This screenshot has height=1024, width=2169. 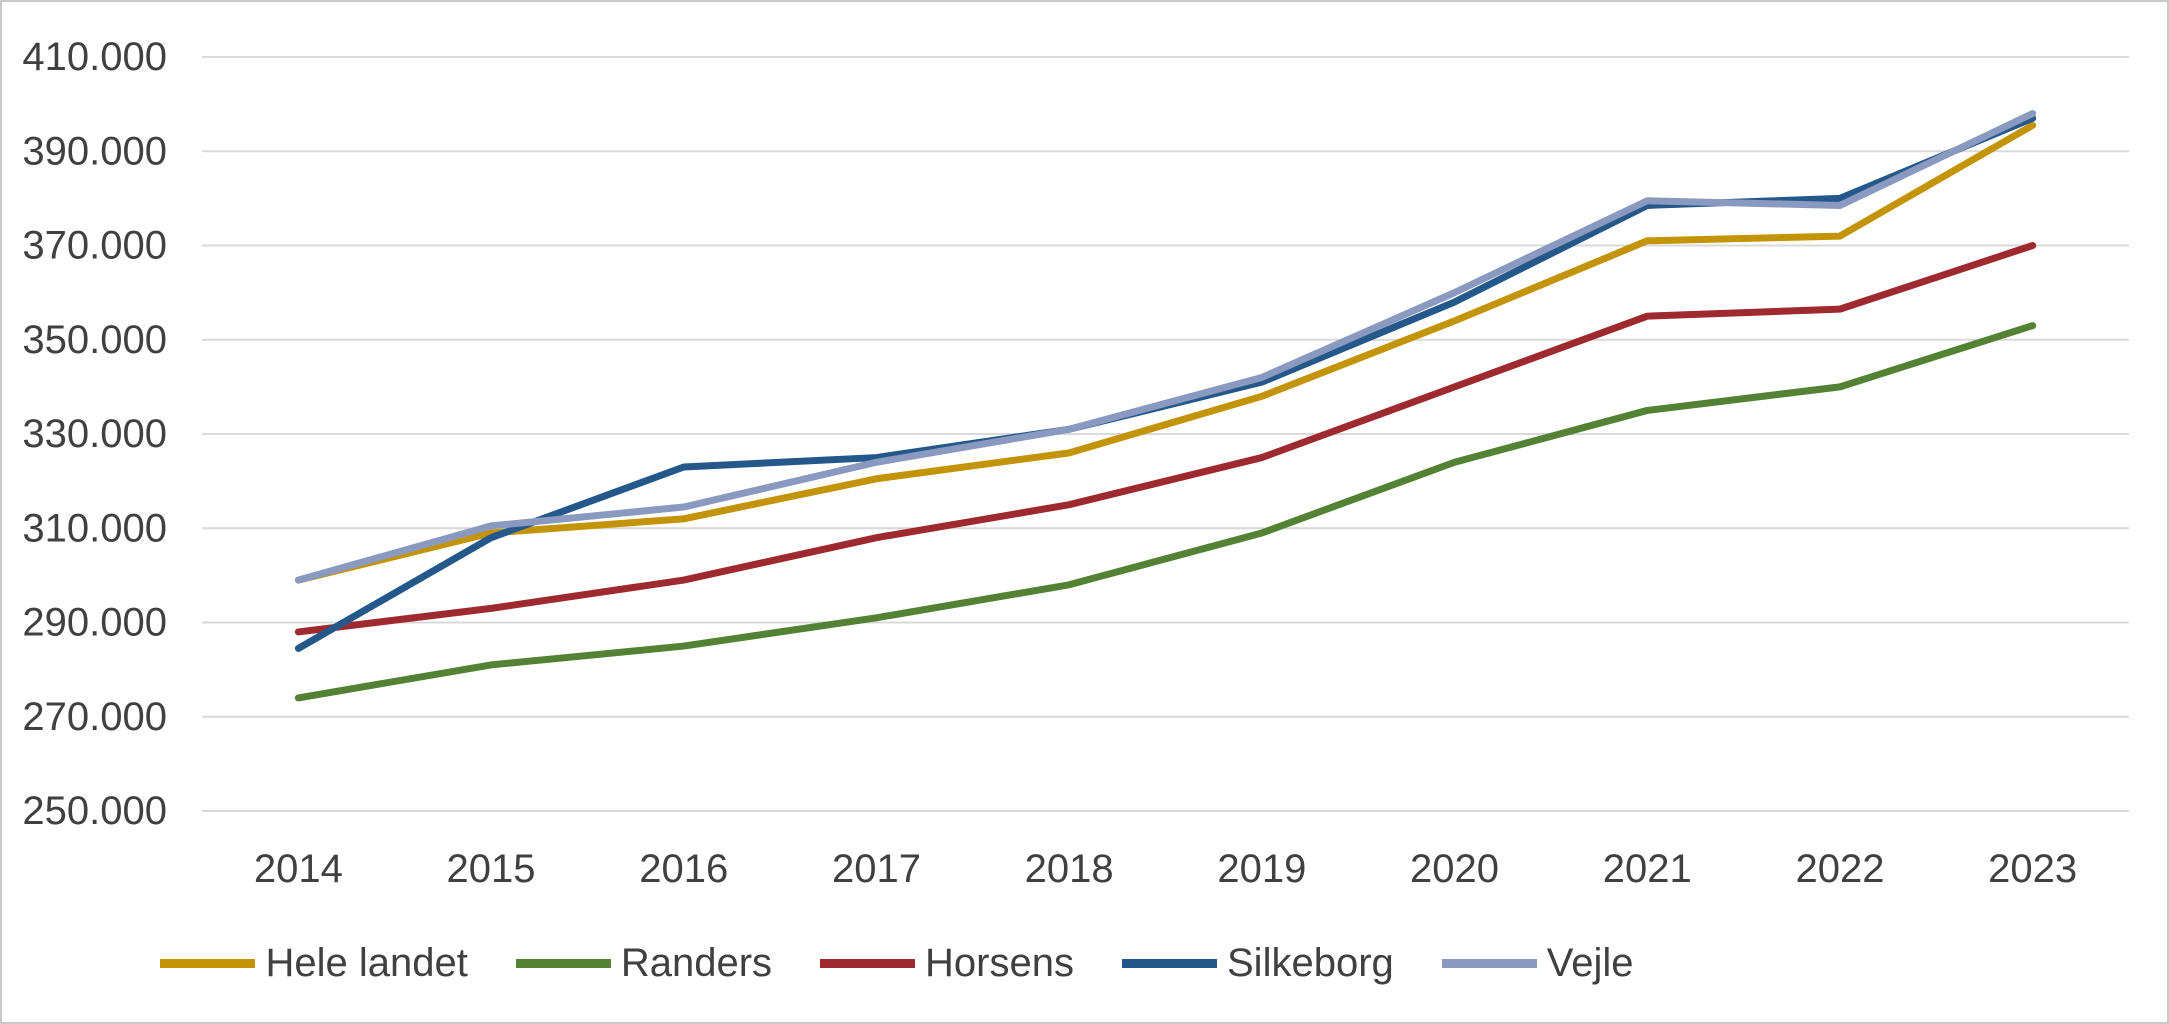 I want to click on legend-swatch-silkeborg, so click(x=1169, y=963).